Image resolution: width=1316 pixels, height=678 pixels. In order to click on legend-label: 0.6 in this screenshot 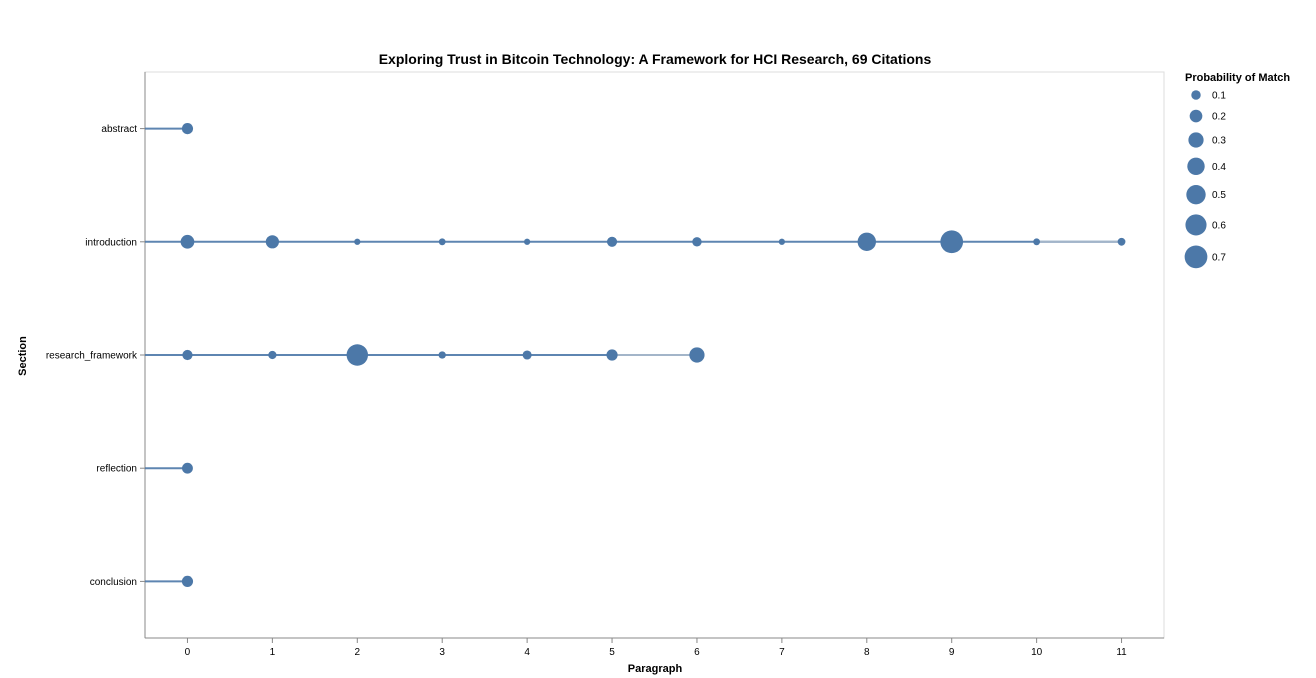, I will do `click(1219, 225)`.